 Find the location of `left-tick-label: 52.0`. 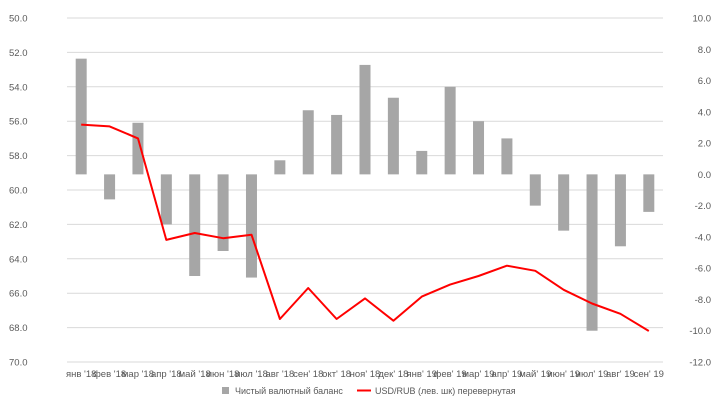

left-tick-label: 52.0 is located at coordinates (18, 53).